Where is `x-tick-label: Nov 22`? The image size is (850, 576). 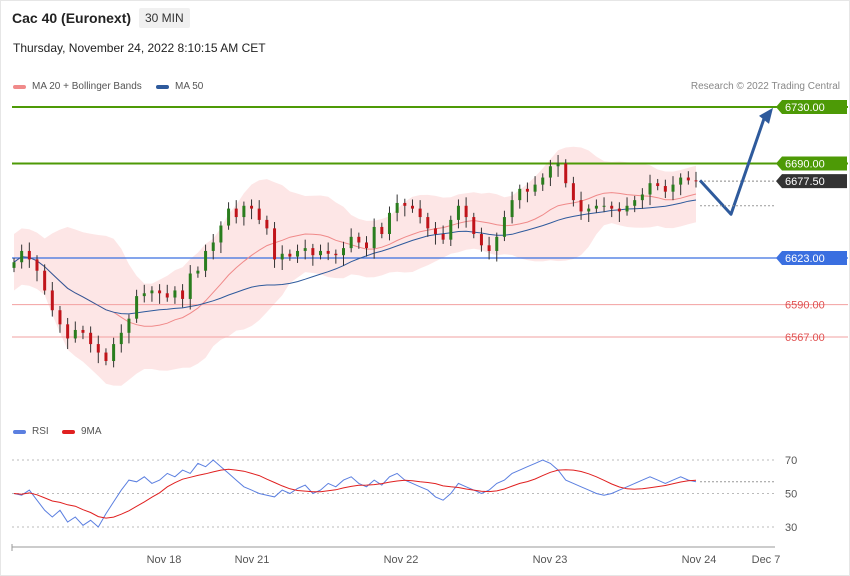 x-tick-label: Nov 22 is located at coordinates (401, 560).